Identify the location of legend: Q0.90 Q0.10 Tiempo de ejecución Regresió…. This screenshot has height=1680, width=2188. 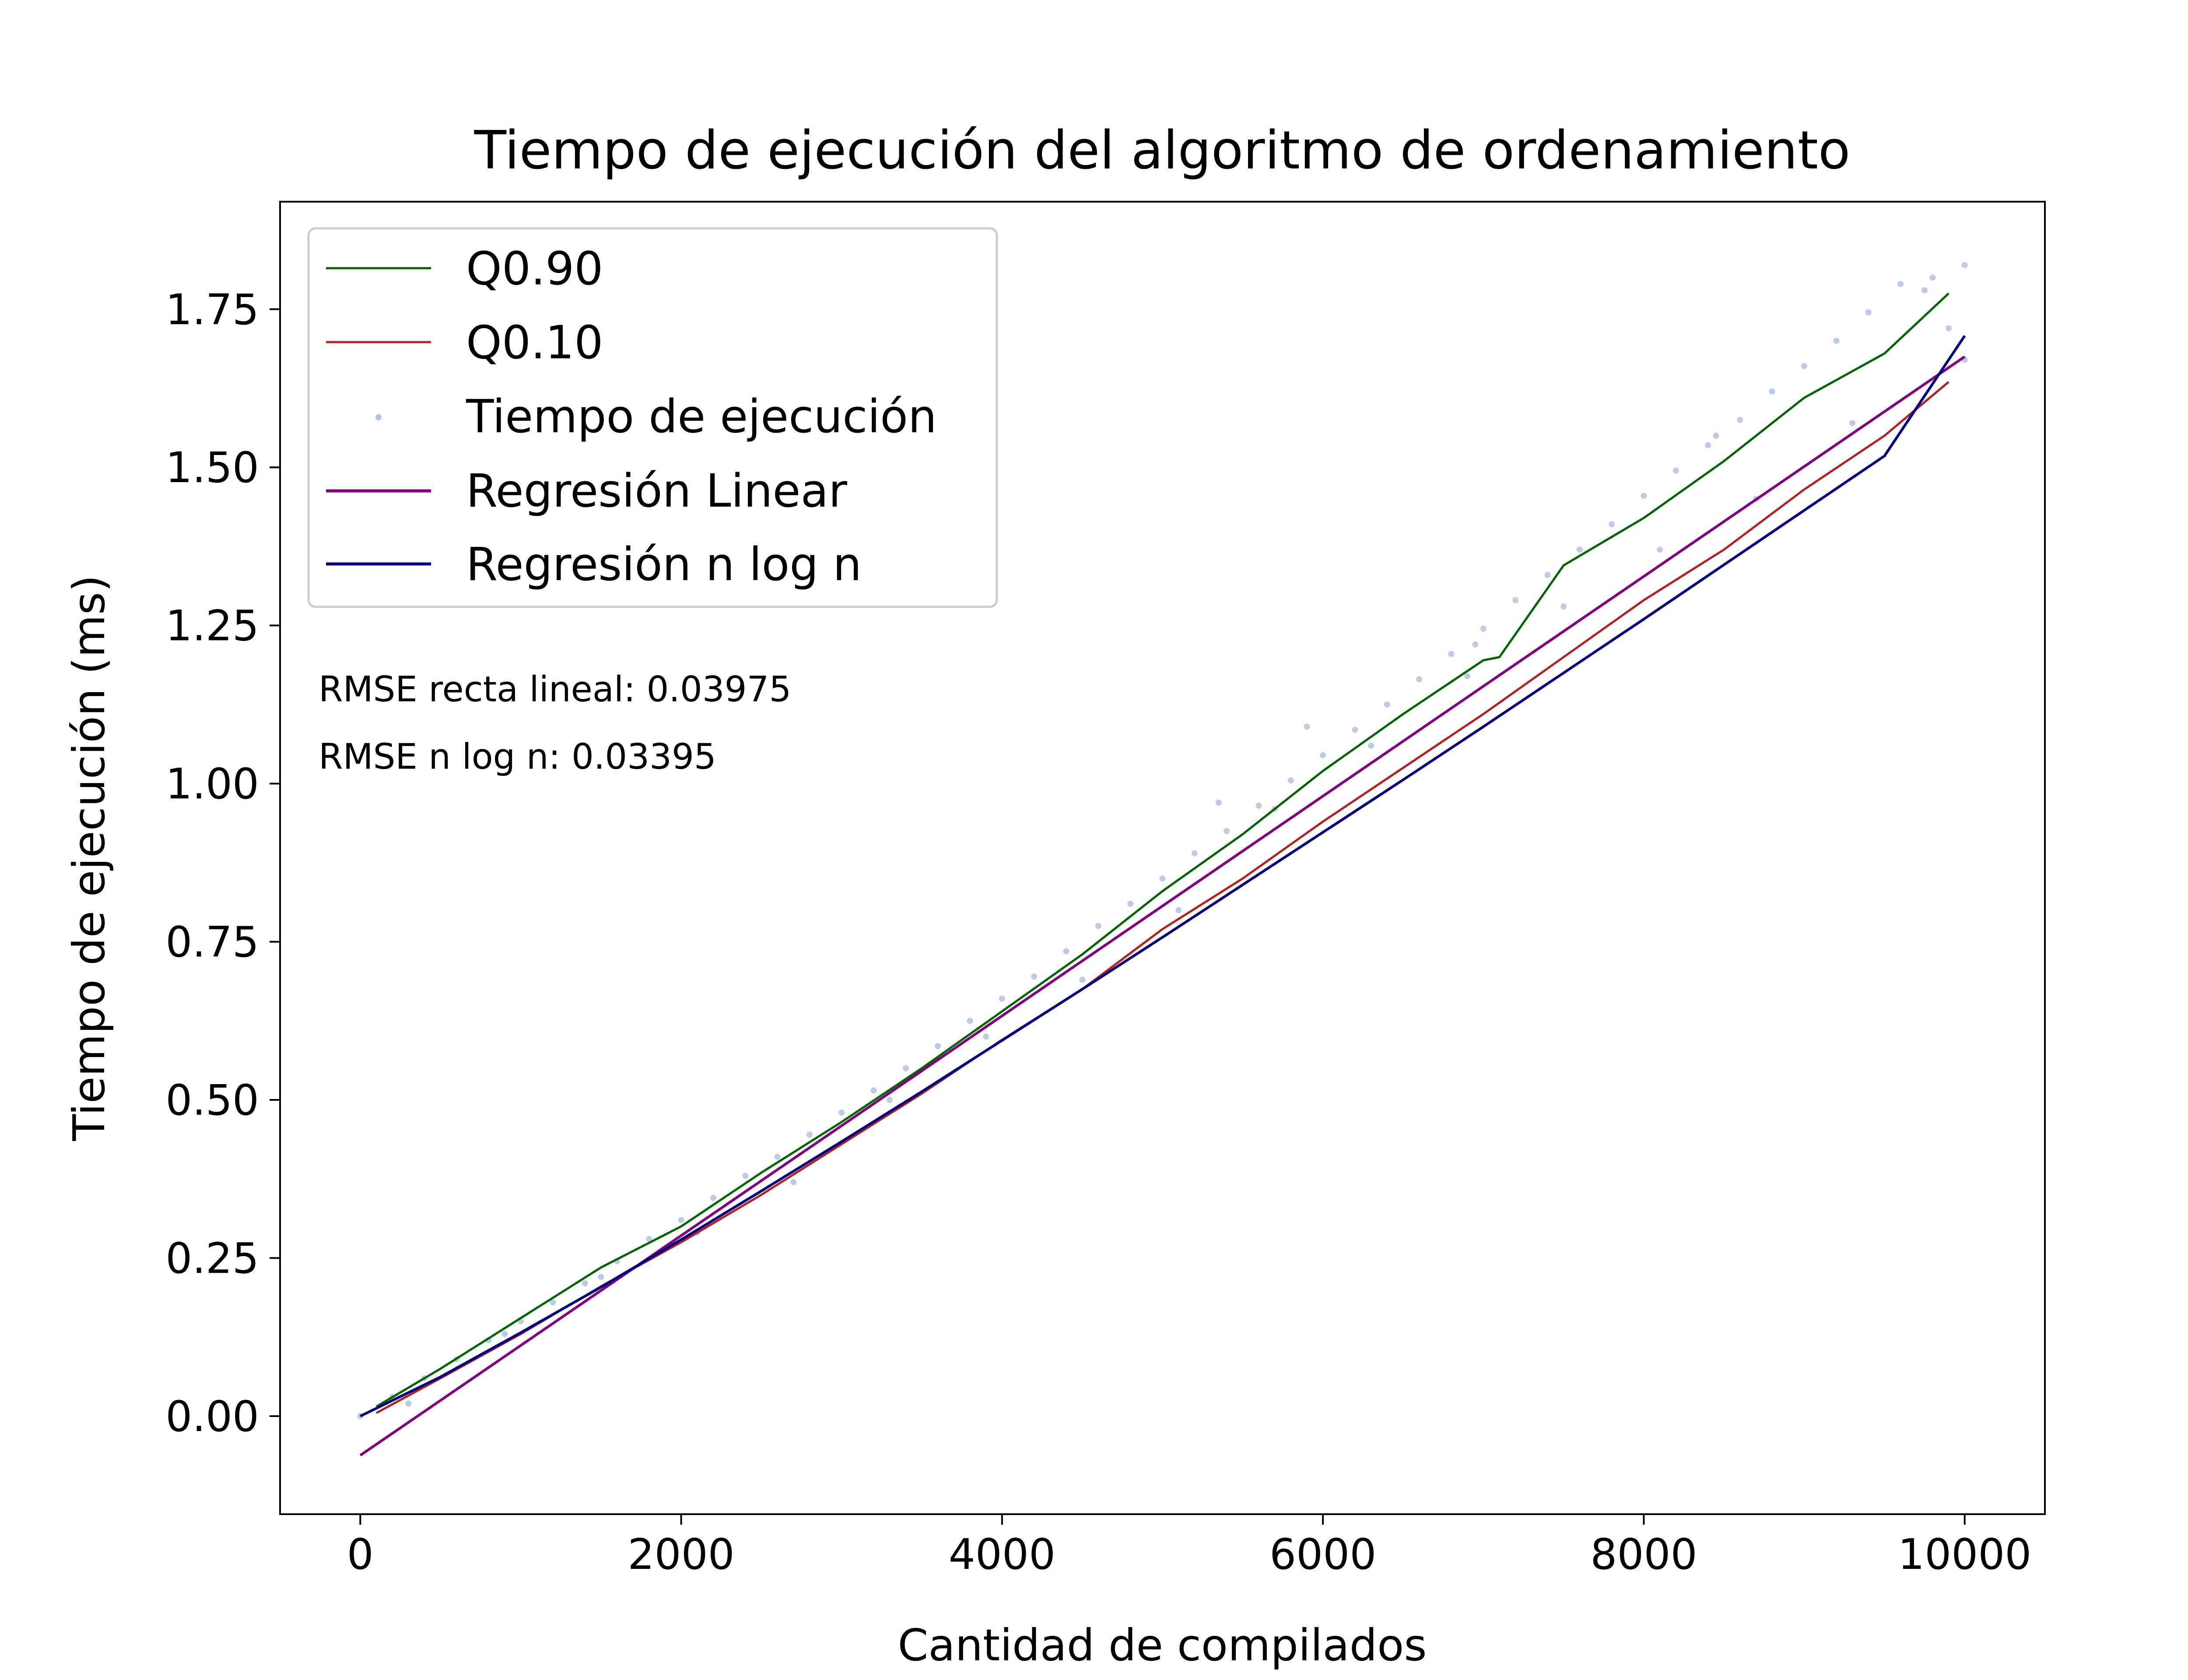
(652, 417).